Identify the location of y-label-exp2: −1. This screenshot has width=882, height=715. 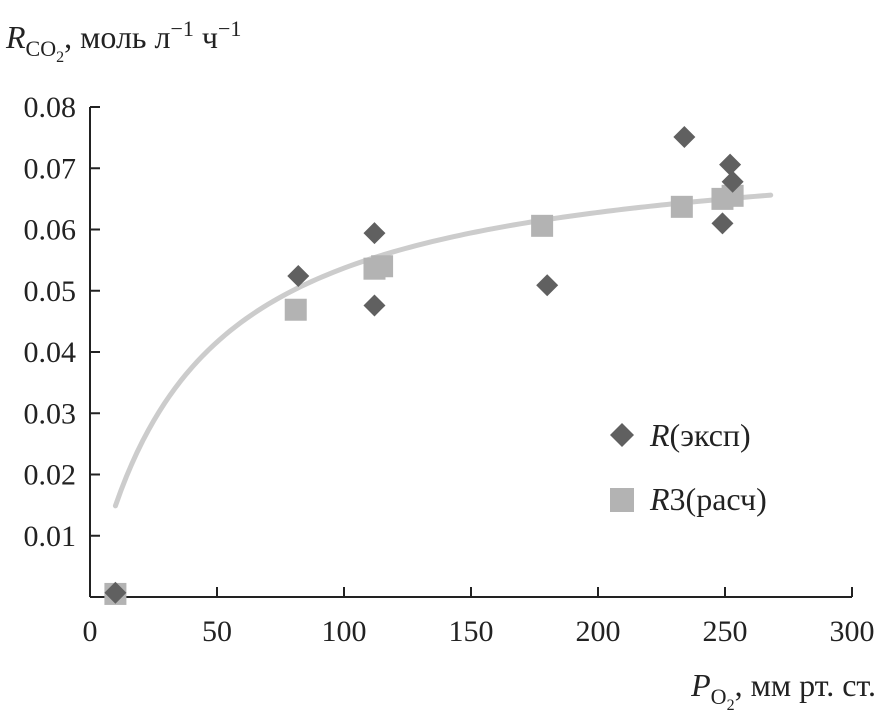
(229, 28).